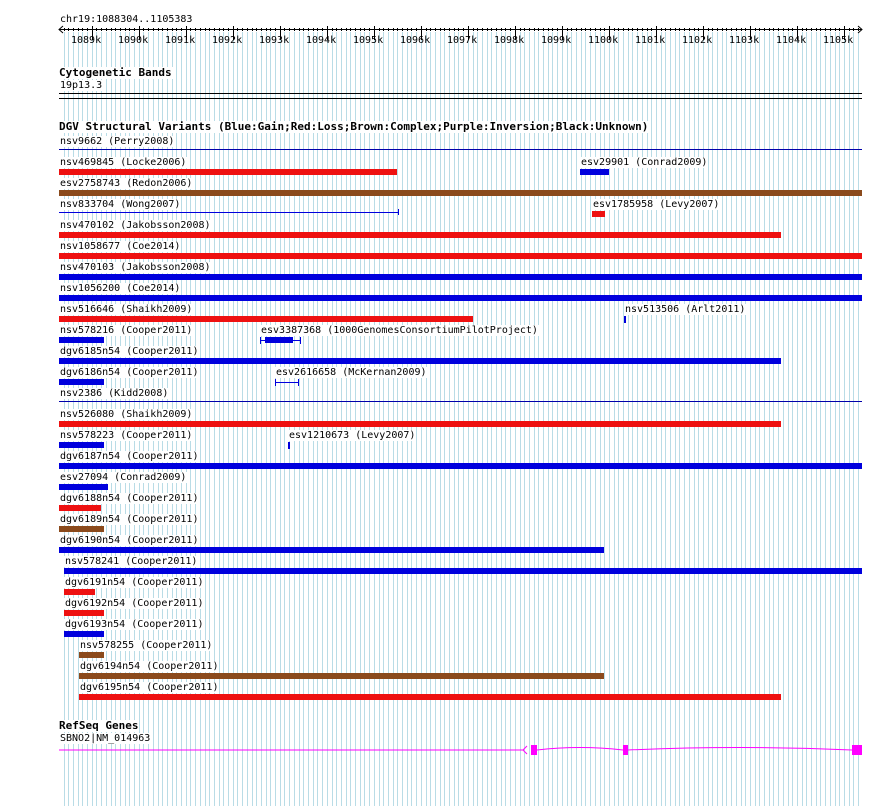 The height and width of the screenshot is (806, 890). I want to click on variant-label-nsv470102: nsv470102 (Jakobsson2008), so click(135, 225).